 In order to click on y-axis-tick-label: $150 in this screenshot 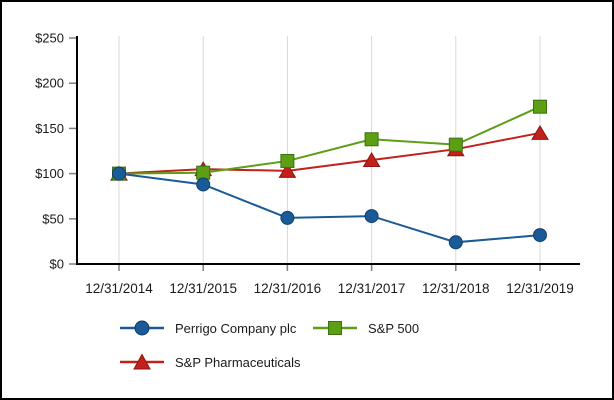, I will do `click(49, 128)`.